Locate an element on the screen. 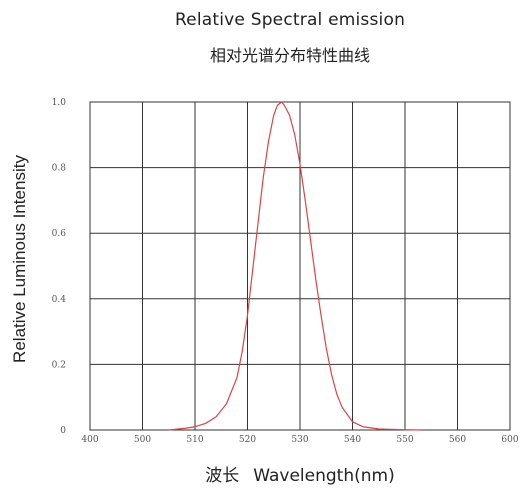 The image size is (522, 495). x-tick-label: 400 is located at coordinates (89, 440).